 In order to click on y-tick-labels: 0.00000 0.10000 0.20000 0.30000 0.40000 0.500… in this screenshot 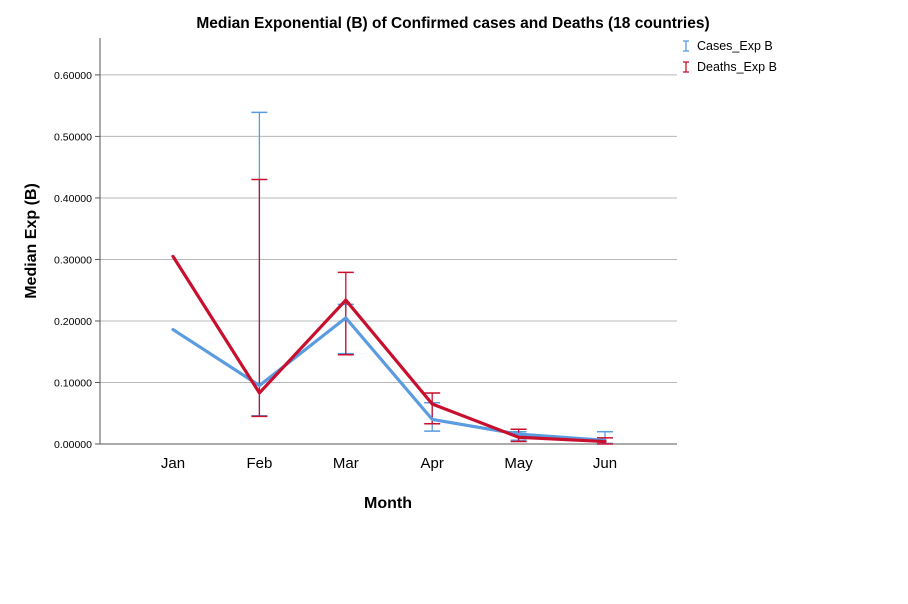, I will do `click(73, 260)`.